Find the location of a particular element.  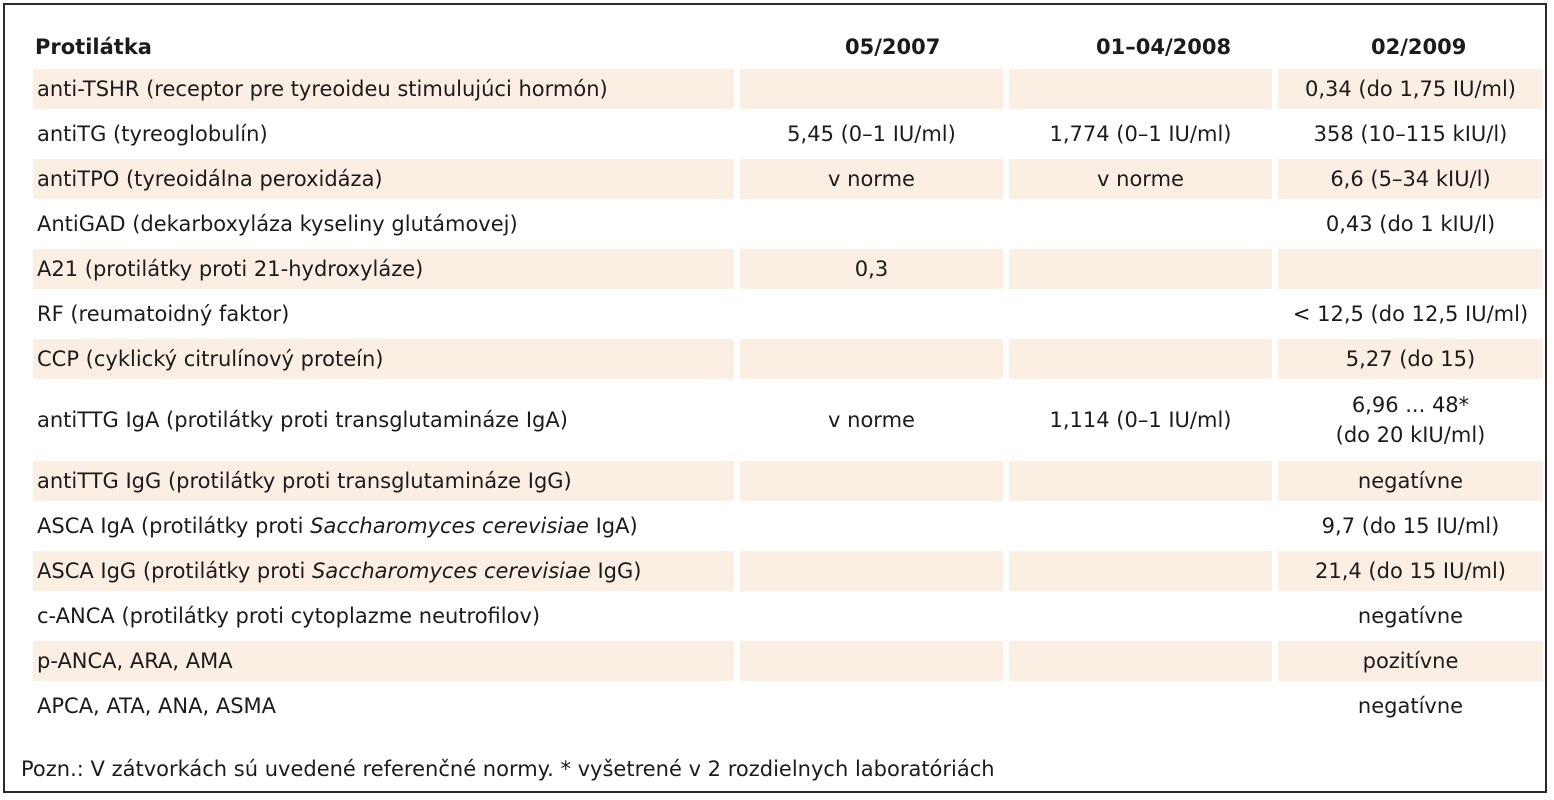

antibody-name-cell: antiTG (tyreoglobulín) is located at coordinates (152, 134).